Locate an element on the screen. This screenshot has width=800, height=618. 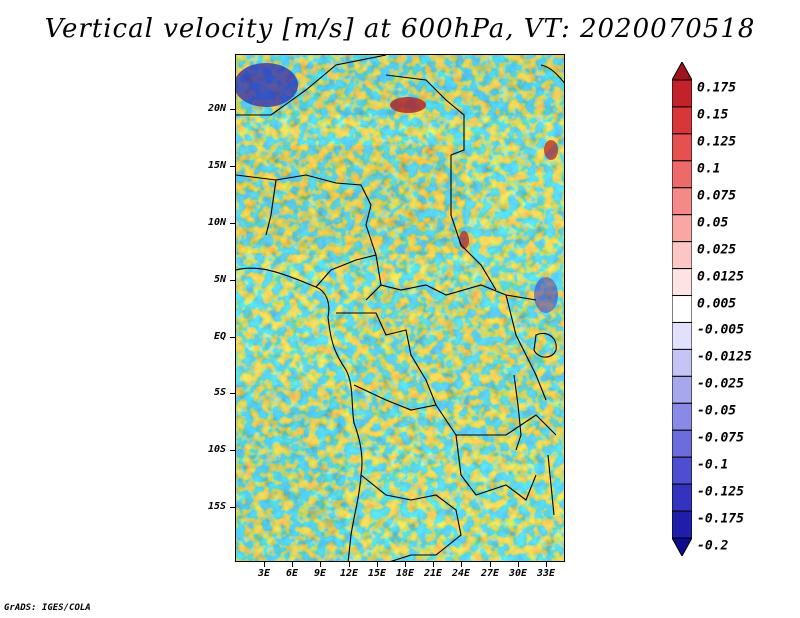
colorbar-label: 0.1 is located at coordinates (709, 169).